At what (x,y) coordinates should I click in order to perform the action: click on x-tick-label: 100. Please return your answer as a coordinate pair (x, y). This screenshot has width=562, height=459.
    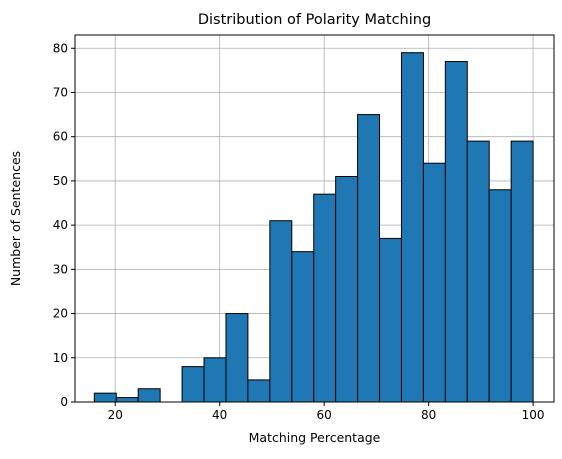
    Looking at the image, I should click on (533, 415).